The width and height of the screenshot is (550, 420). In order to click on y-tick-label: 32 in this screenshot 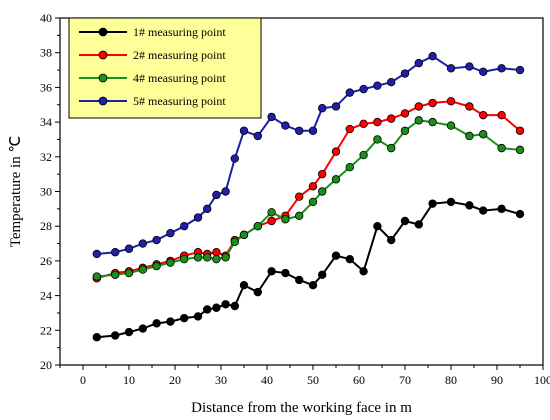, I will do `click(46, 157)`.